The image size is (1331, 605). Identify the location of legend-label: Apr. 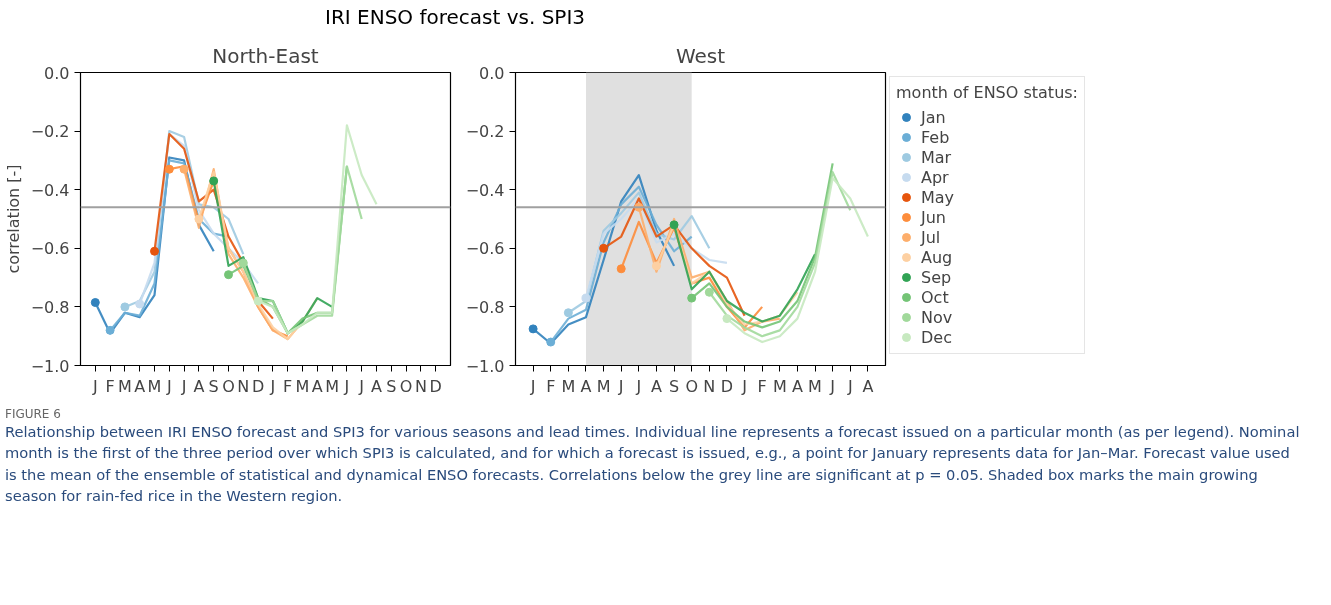
(935, 177).